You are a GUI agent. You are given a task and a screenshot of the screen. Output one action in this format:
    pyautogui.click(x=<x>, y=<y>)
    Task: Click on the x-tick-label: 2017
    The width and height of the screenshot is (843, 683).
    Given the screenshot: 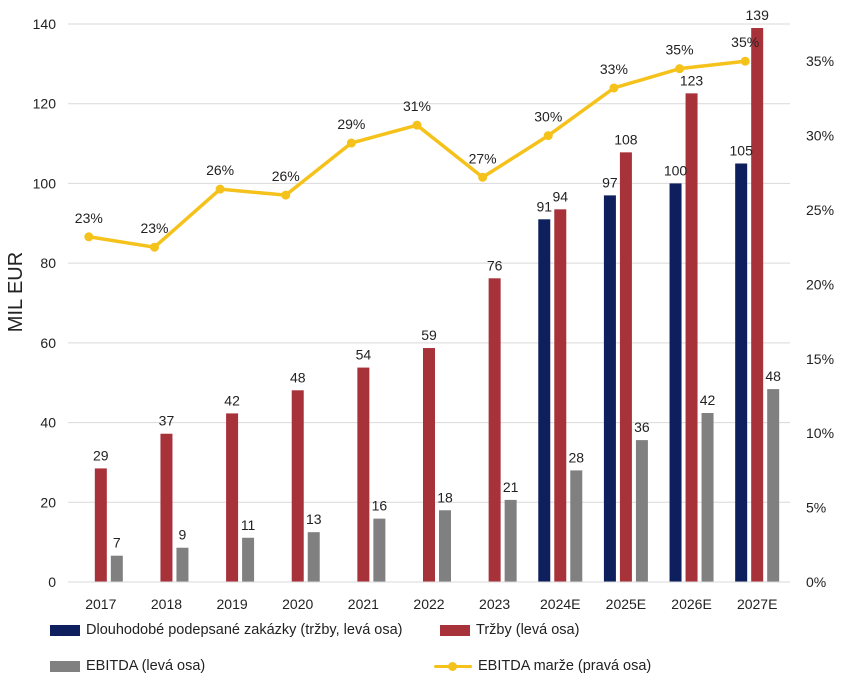 What is the action you would take?
    pyautogui.click(x=100, y=604)
    